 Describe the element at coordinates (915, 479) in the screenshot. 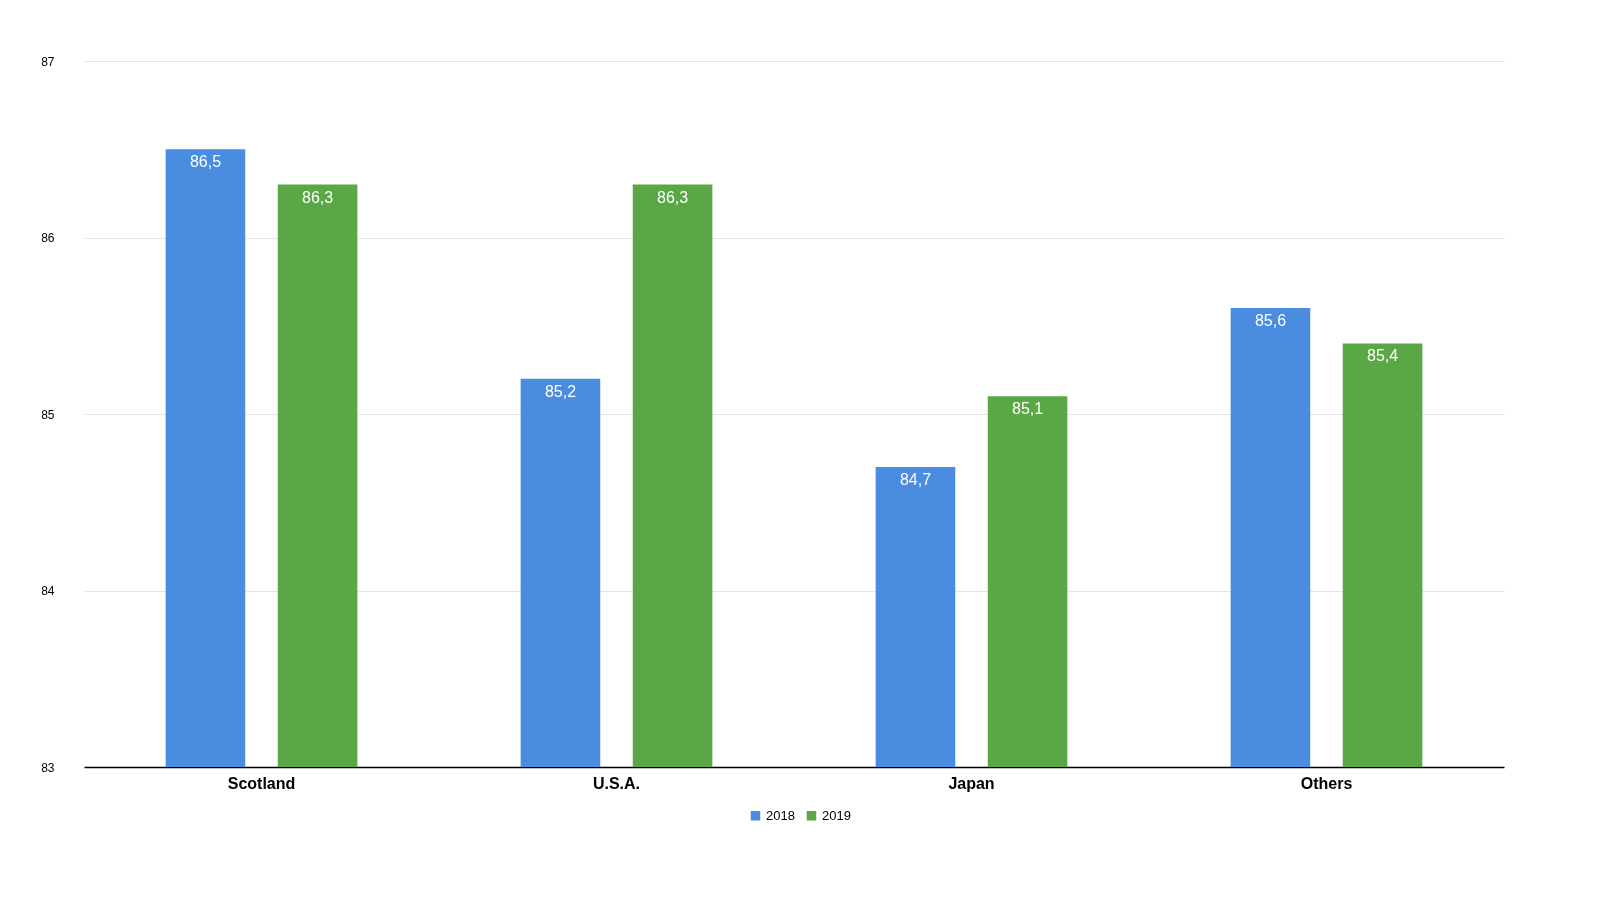

I see `data-label: 84,7` at that location.